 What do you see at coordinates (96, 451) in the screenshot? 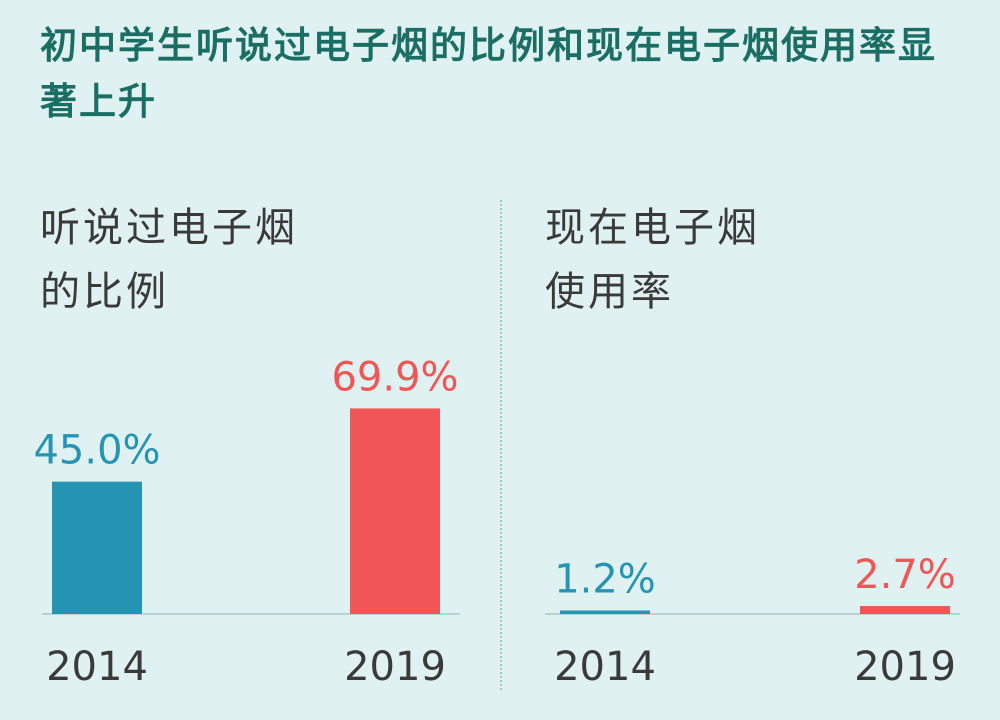
I see `value-label-2014: 45.0%` at bounding box center [96, 451].